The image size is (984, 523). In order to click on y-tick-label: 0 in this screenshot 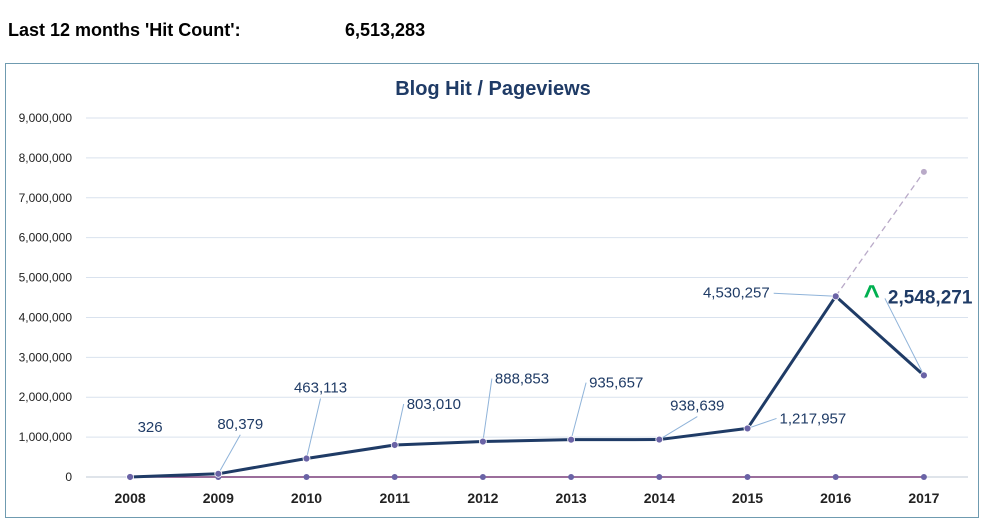, I will do `click(68, 477)`.